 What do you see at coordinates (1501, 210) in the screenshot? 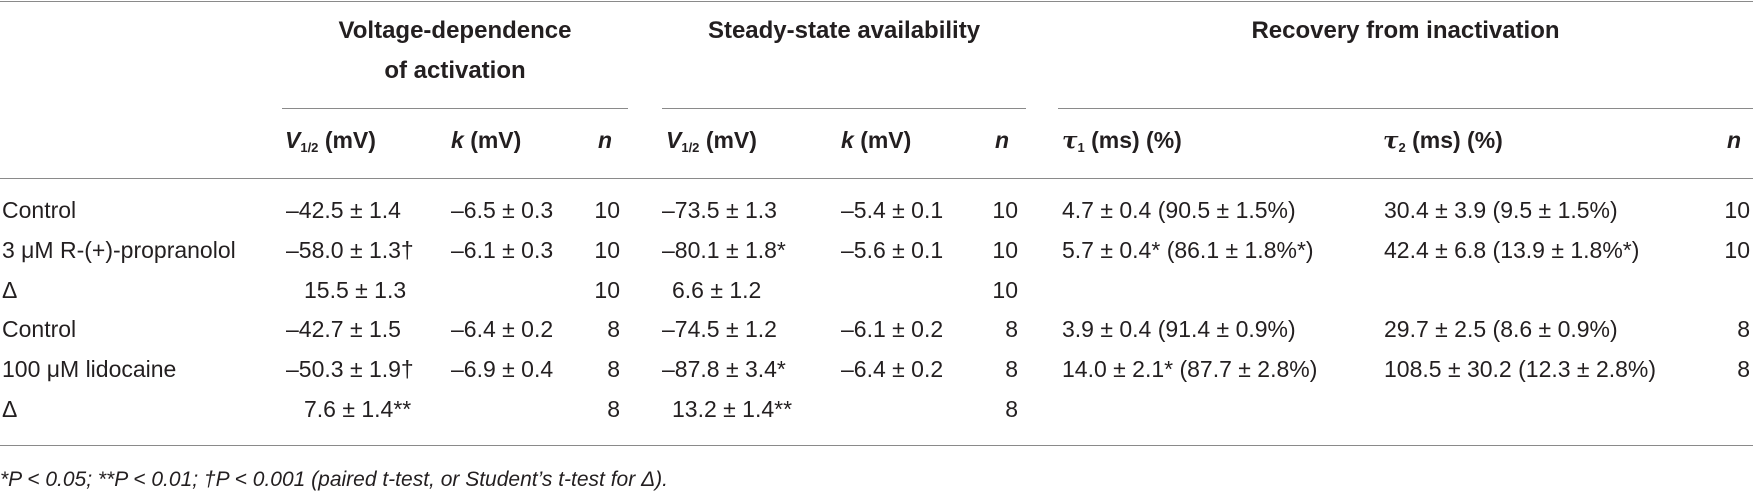
I see `cell-tau2: 30.4 ± 3.9 (9.5 ± 1.5%)` at bounding box center [1501, 210].